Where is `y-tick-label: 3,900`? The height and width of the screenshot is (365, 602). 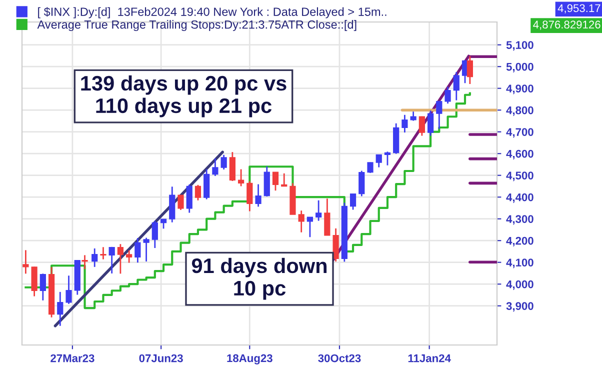 y-tick-label: 3,900 is located at coordinates (520, 307).